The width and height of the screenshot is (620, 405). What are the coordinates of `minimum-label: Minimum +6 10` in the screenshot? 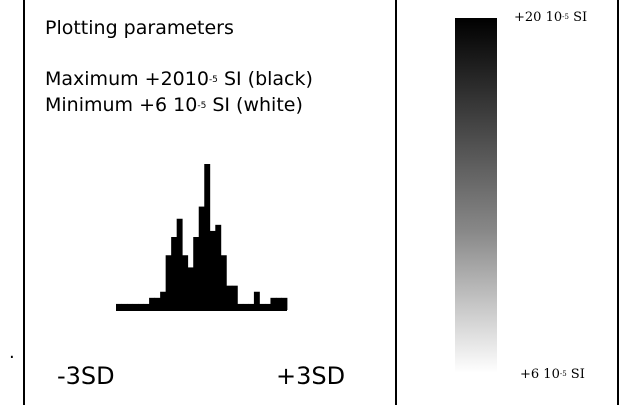 It's located at (121, 105).